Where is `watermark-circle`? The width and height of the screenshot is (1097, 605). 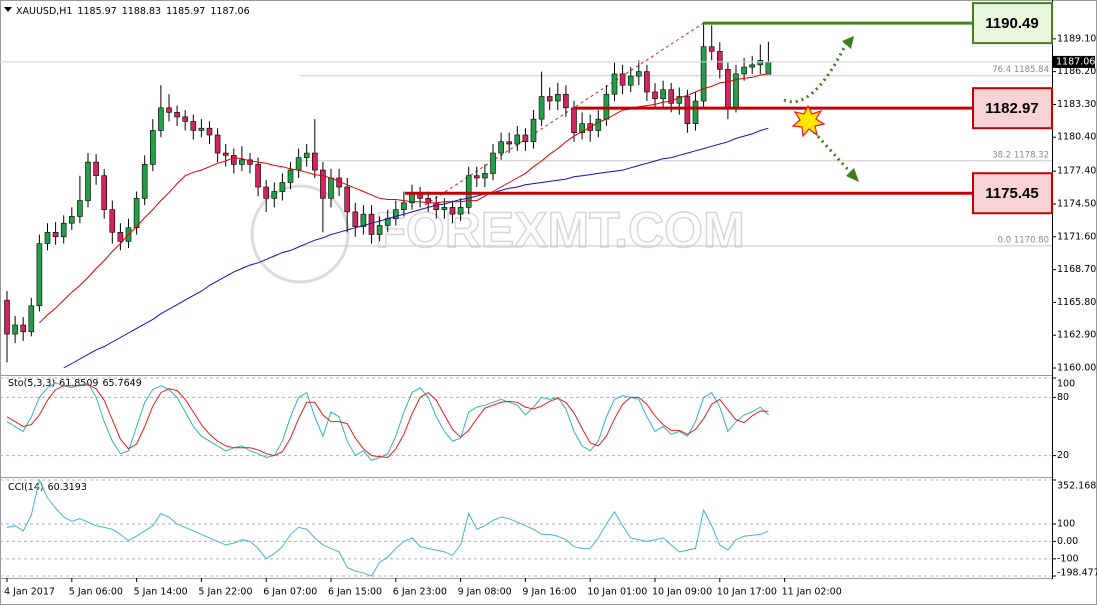
watermark-circle is located at coordinates (300, 234).